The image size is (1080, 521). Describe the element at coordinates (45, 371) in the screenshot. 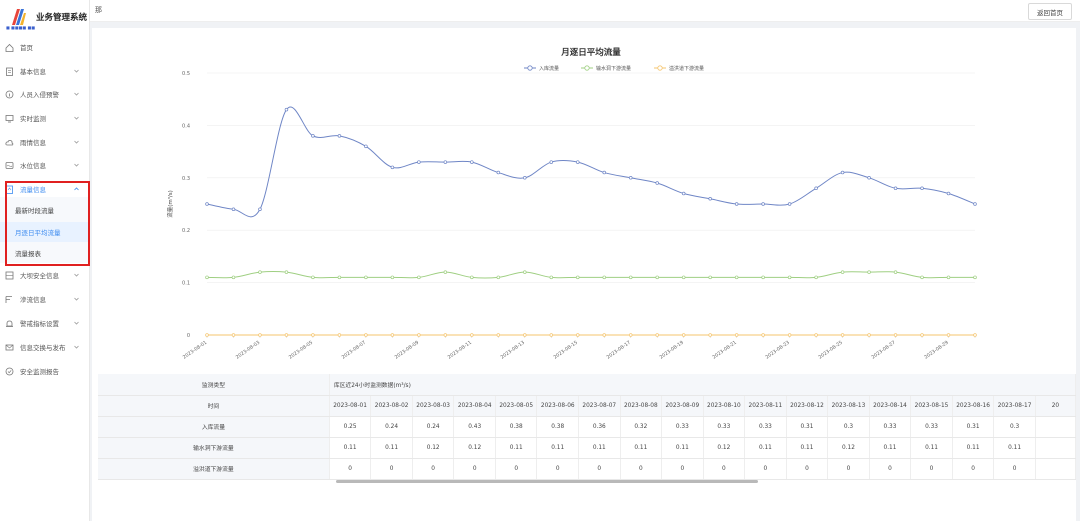

I see `sidebar-item-11: 安全监测报告` at that location.